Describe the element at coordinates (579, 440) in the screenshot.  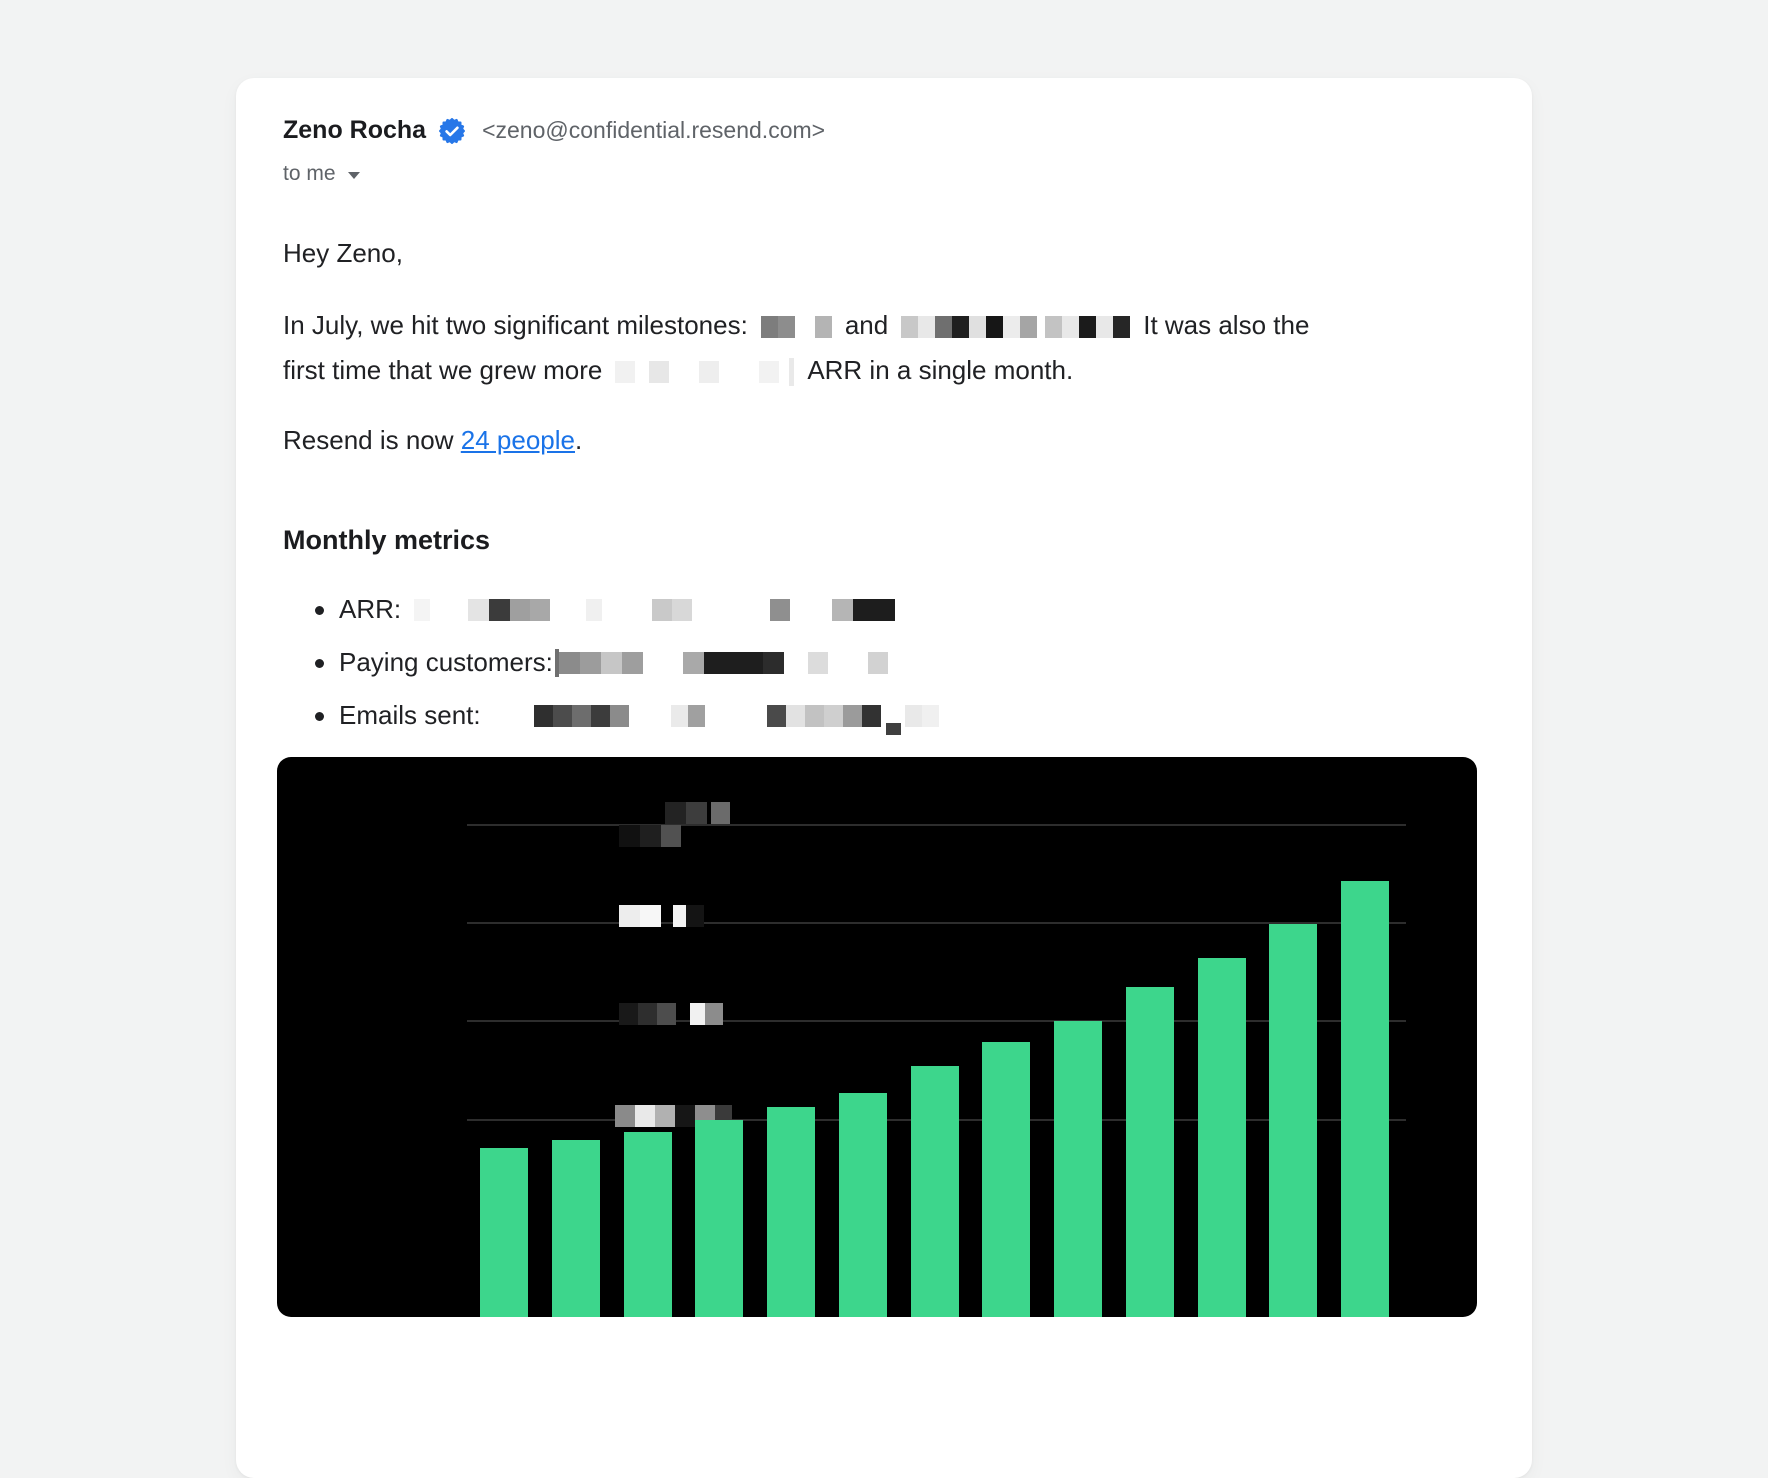
I see `team-text: .` at that location.